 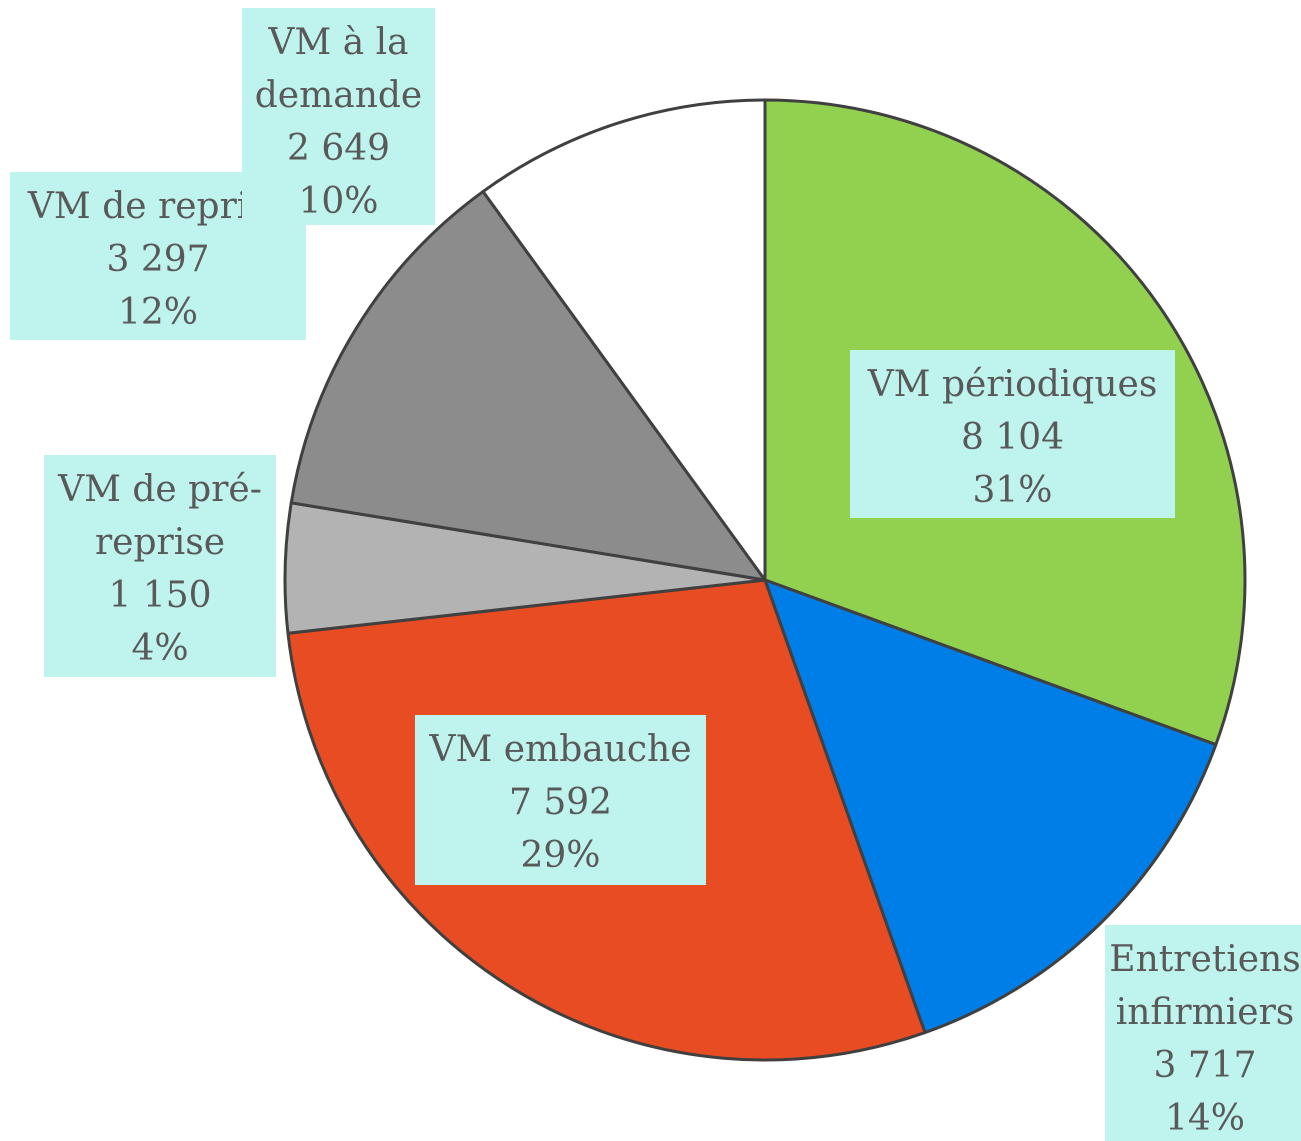 What do you see at coordinates (160, 595) in the screenshot?
I see `label-value: 1 150` at bounding box center [160, 595].